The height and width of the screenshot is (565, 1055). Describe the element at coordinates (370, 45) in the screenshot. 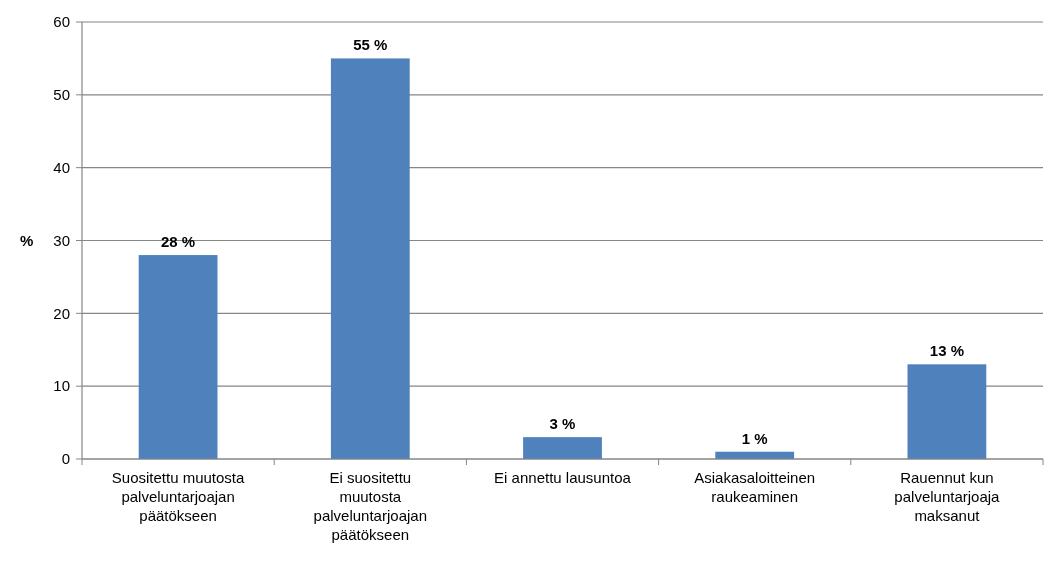

I see `data-label: 55 %` at that location.